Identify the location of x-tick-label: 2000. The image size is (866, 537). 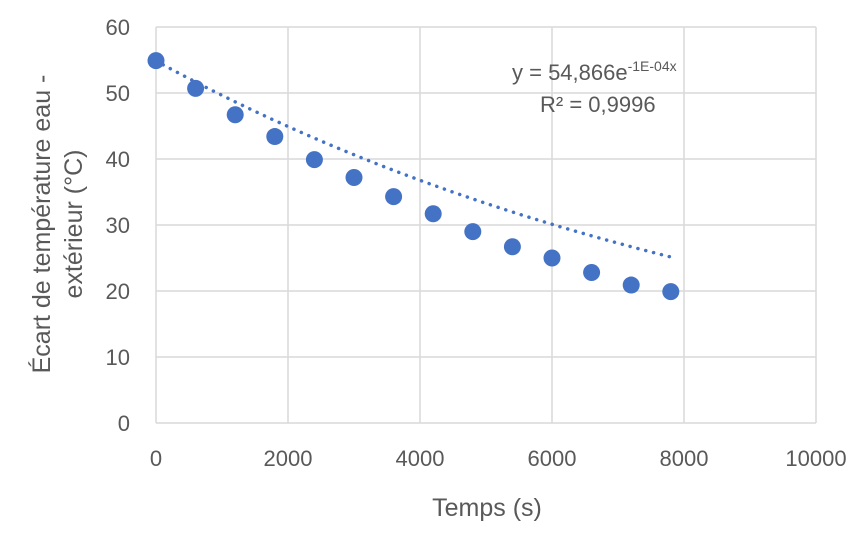
(288, 458).